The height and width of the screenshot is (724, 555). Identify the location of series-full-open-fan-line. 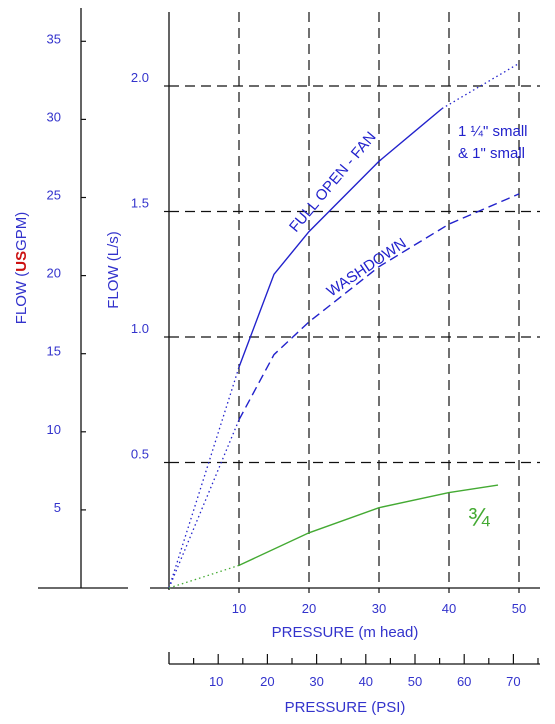
(340, 238).